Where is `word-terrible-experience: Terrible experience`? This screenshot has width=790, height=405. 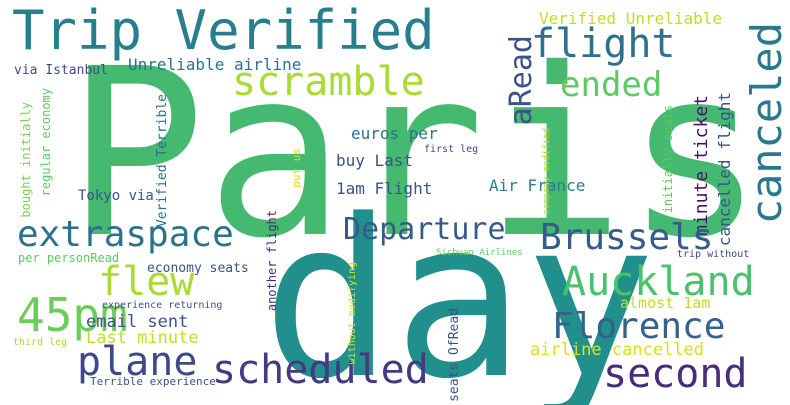
word-terrible-experience: Terrible experience is located at coordinates (153, 381).